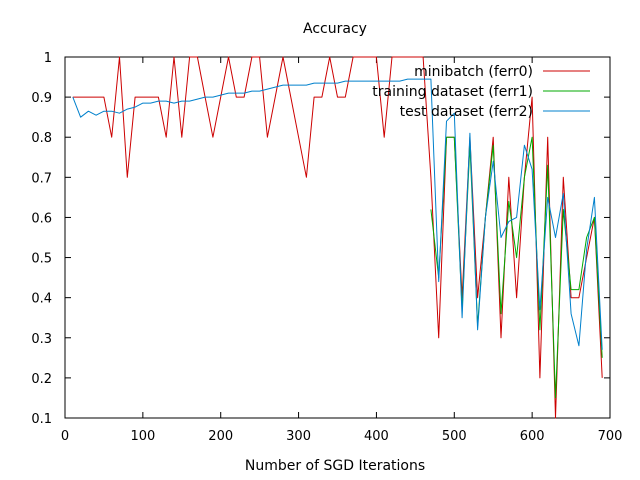  I want to click on y-tick-label: 0.3, so click(41, 339).